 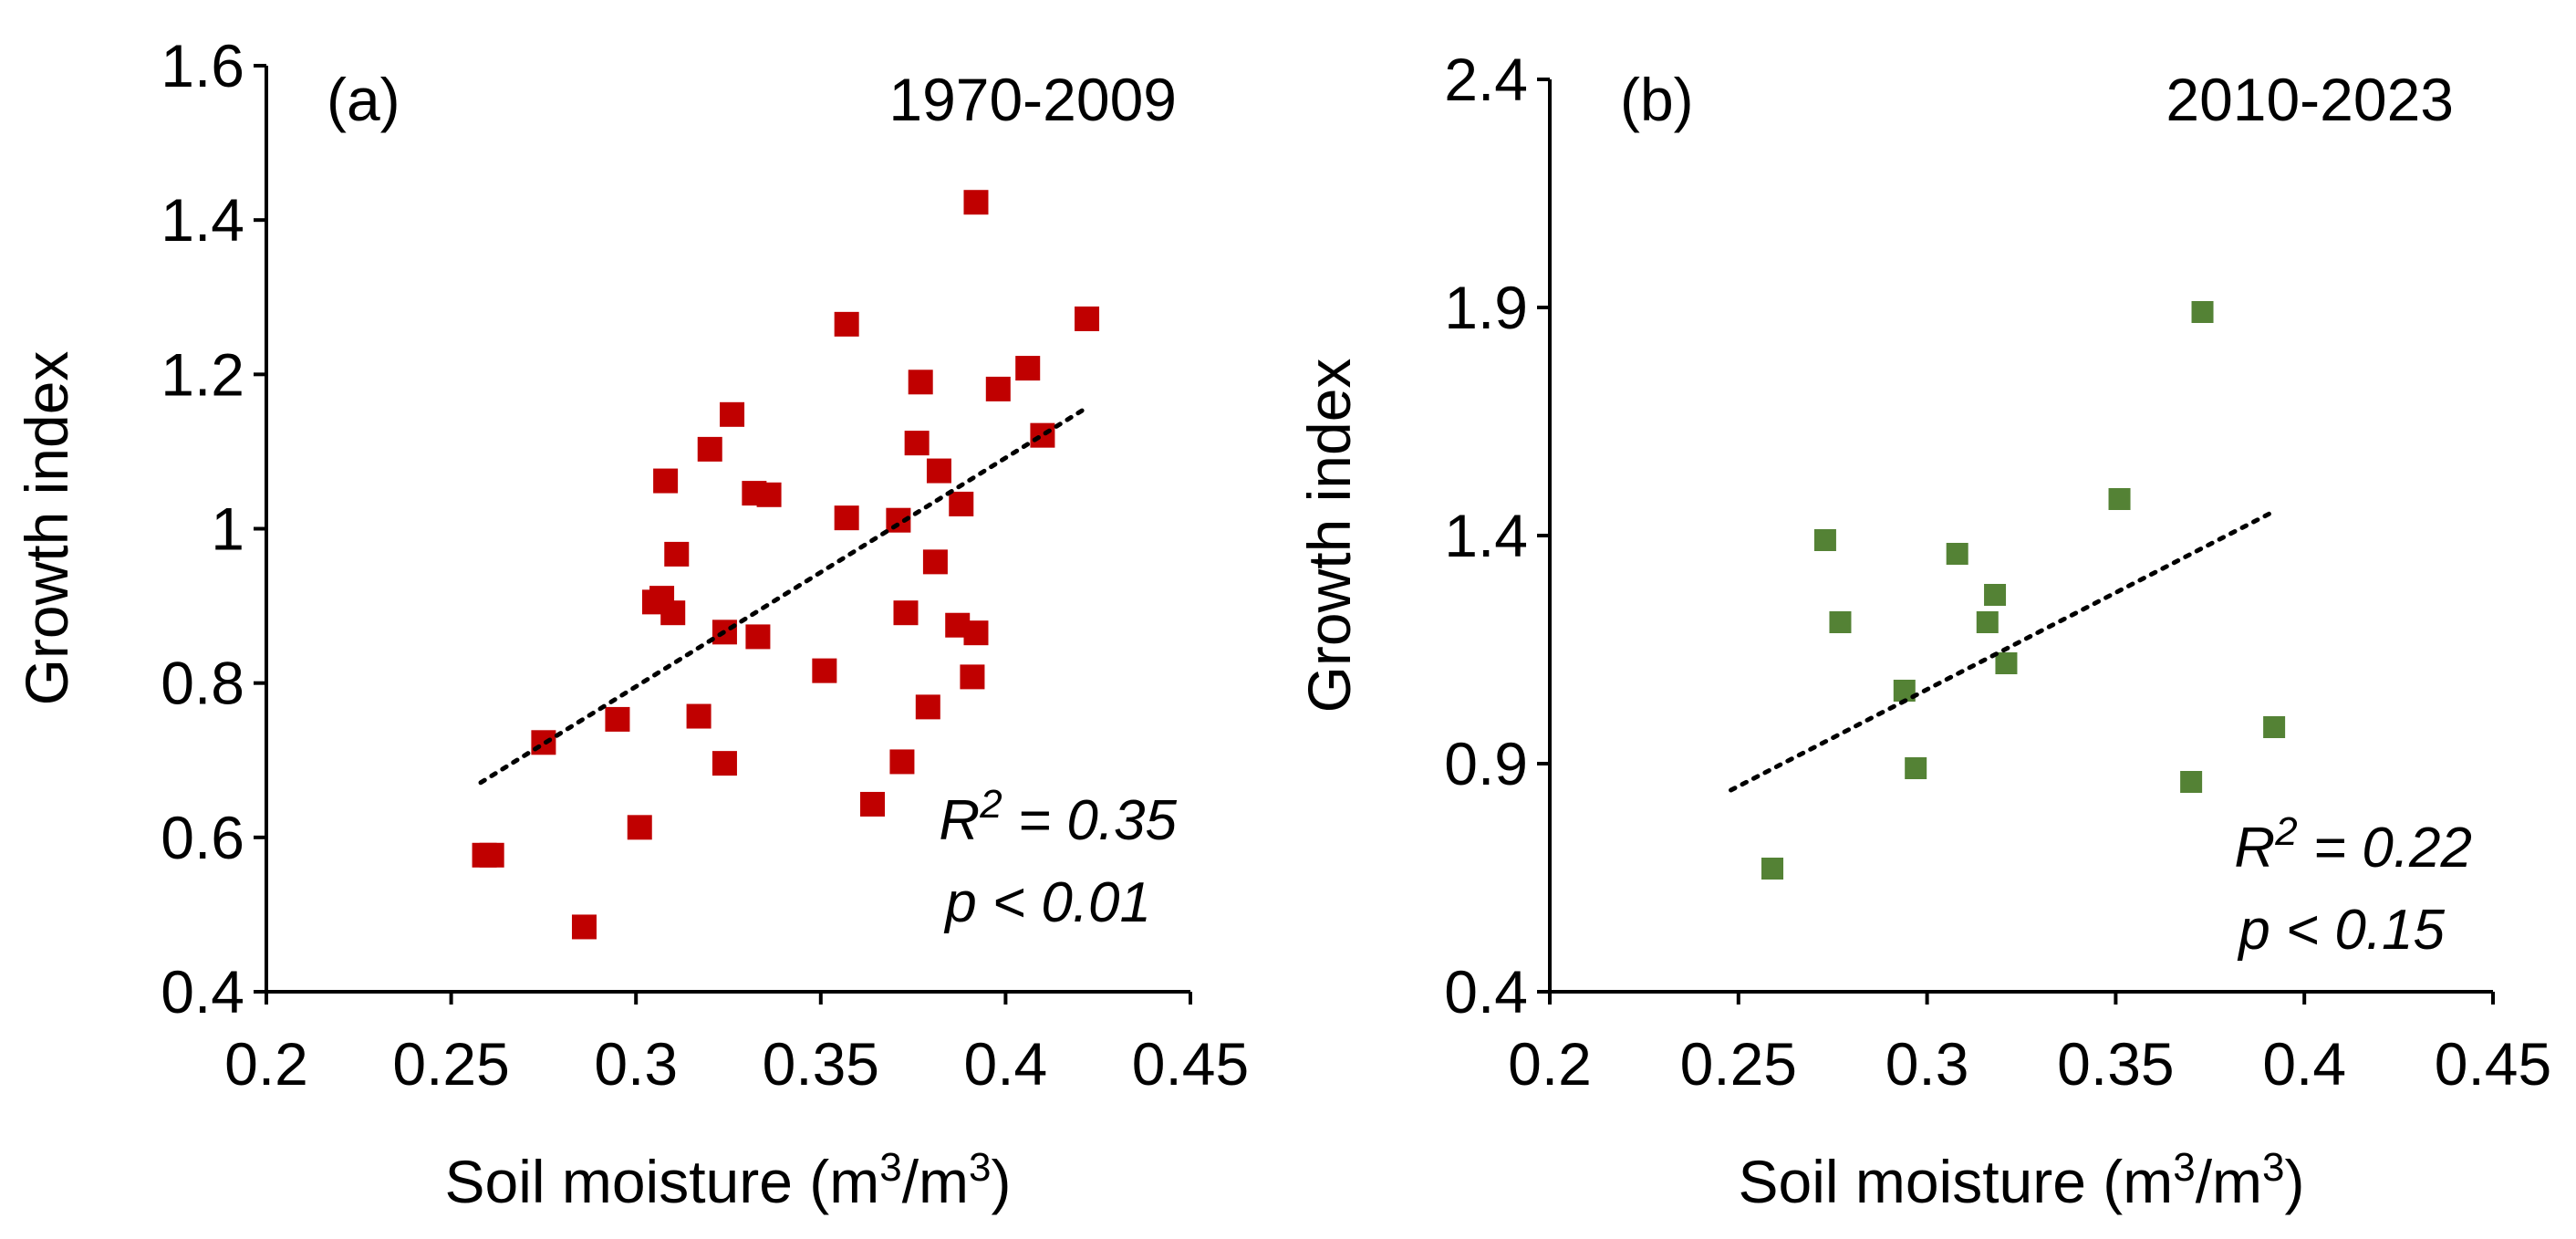 What do you see at coordinates (2310, 99) in the screenshot?
I see `panel-b-title: 2010-2023` at bounding box center [2310, 99].